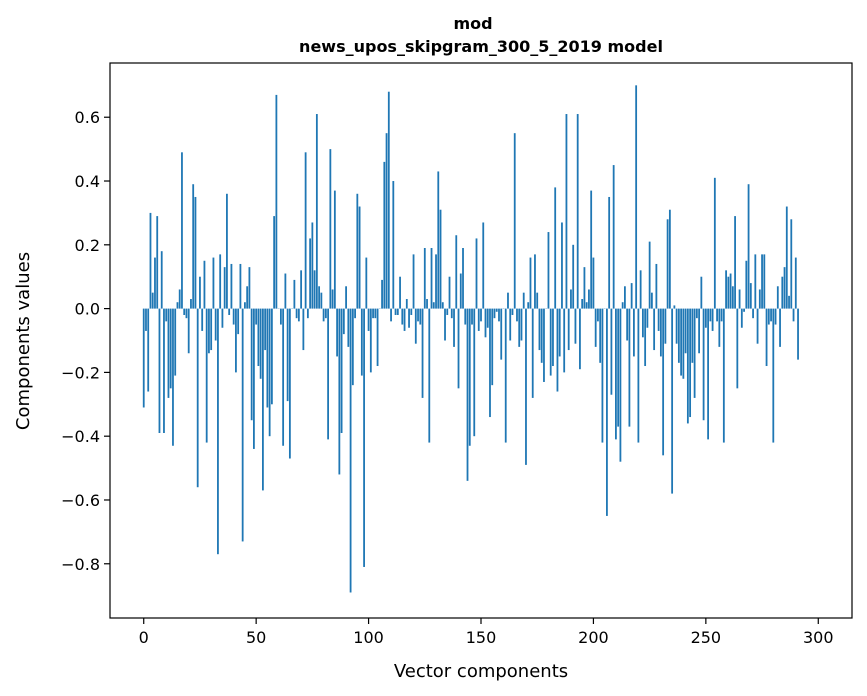 The height and width of the screenshot is (696, 867). I want to click on y-tick-label: 0.0, so click(87, 309).